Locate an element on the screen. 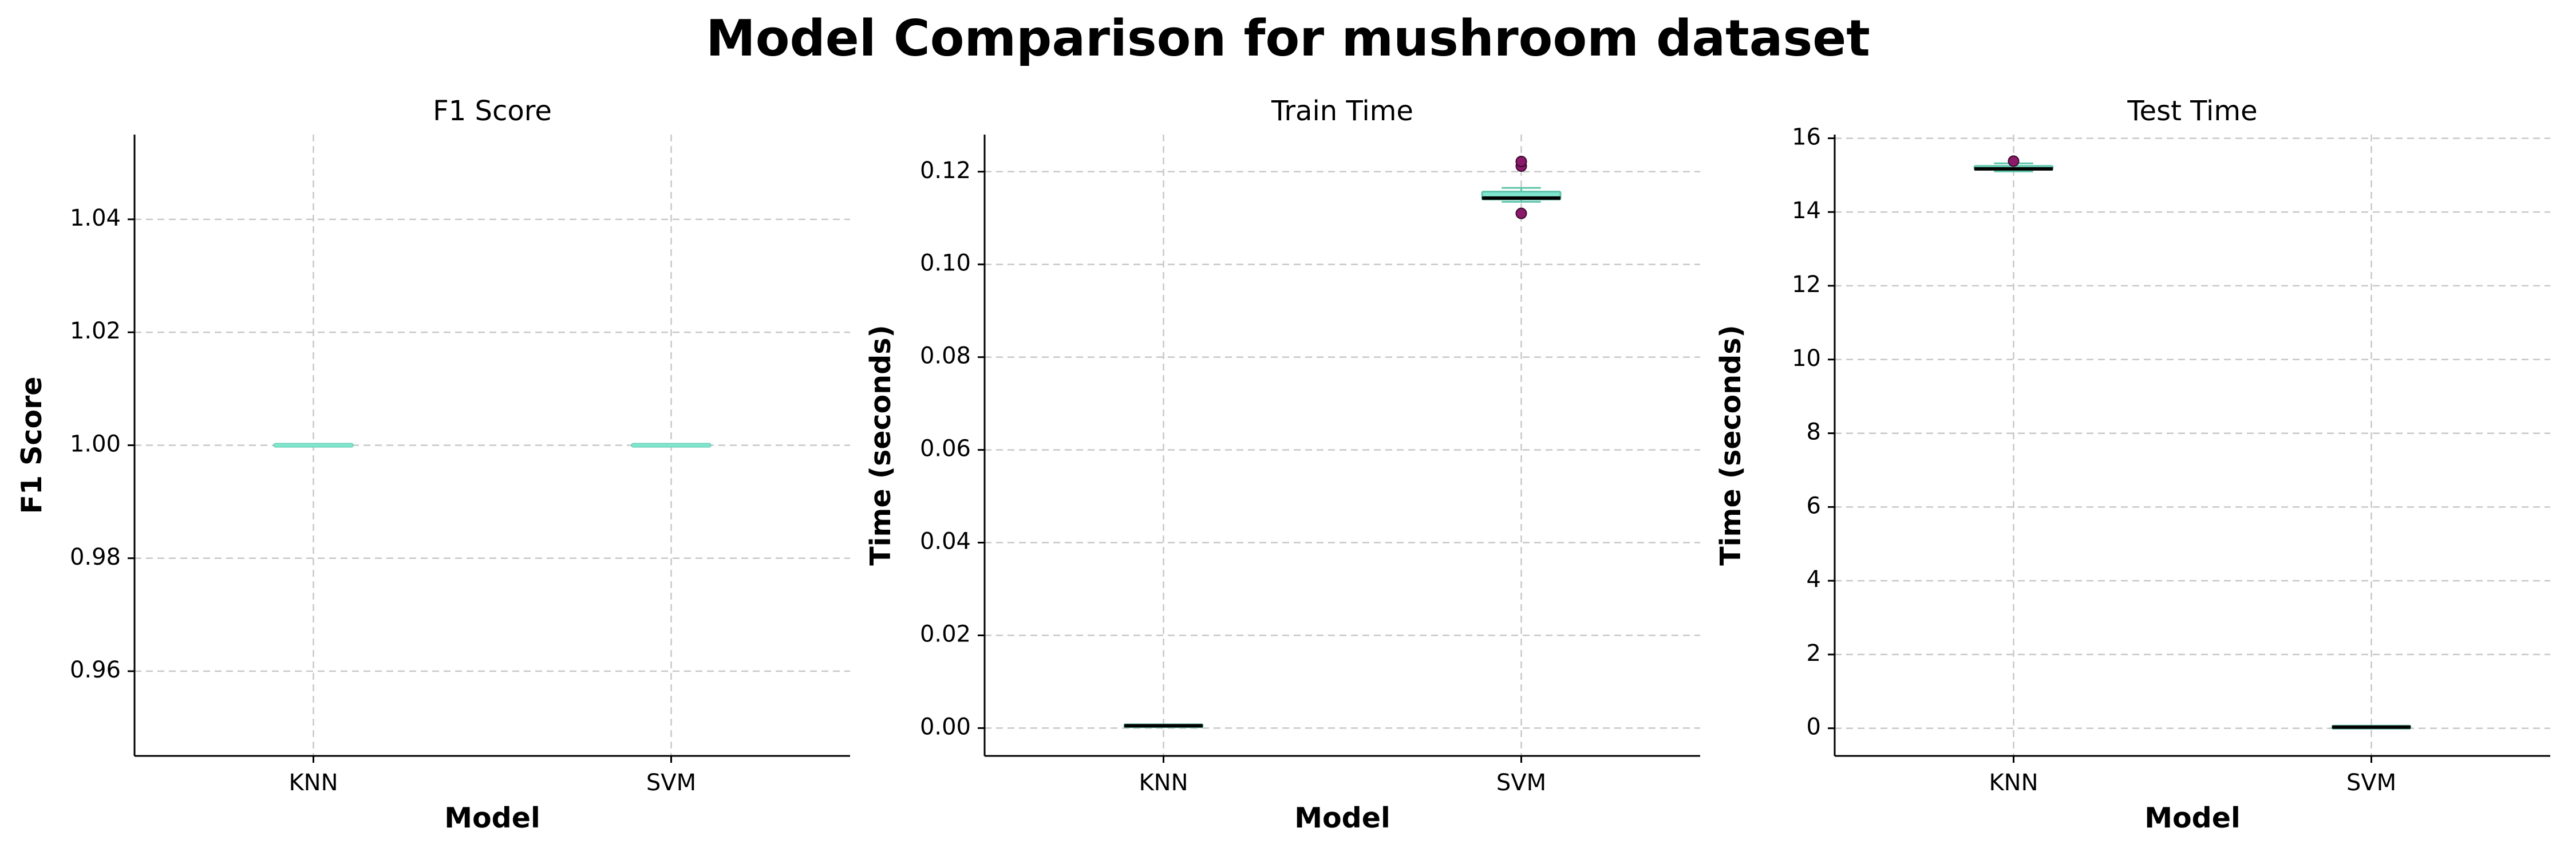  y-axis-label: F1 Score is located at coordinates (31, 445).